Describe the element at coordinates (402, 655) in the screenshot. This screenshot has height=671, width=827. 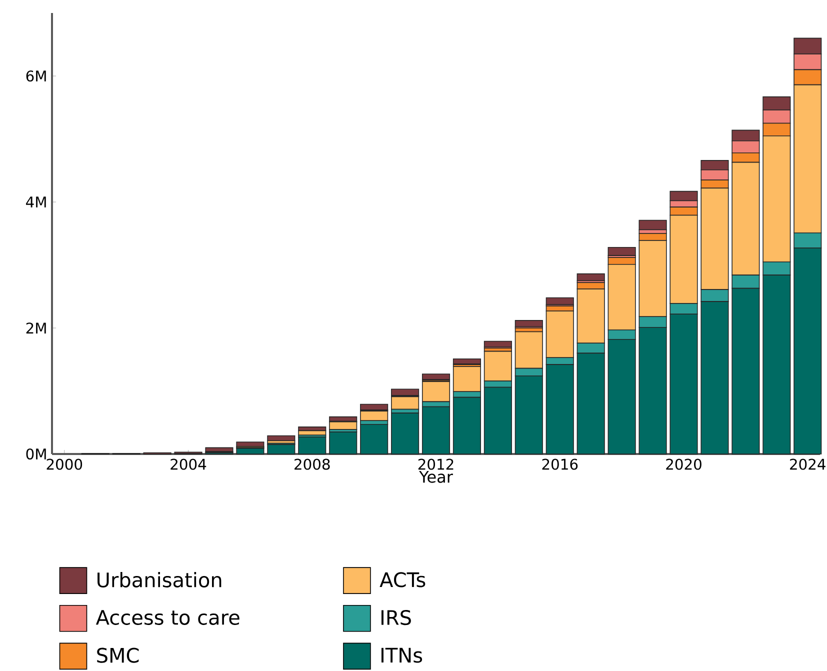
I see `legend-label: ITNs` at that location.